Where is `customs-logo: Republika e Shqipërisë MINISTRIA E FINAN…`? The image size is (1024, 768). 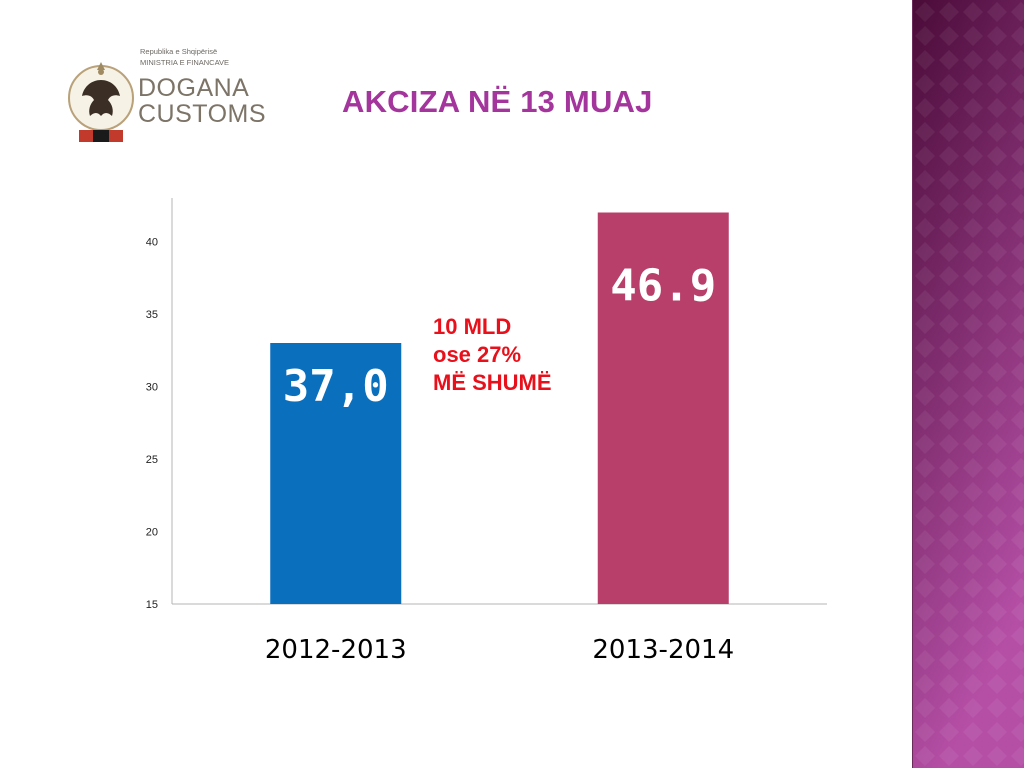 customs-logo: Republika e Shqipërisë MINISTRIA E FINAN… is located at coordinates (171, 96).